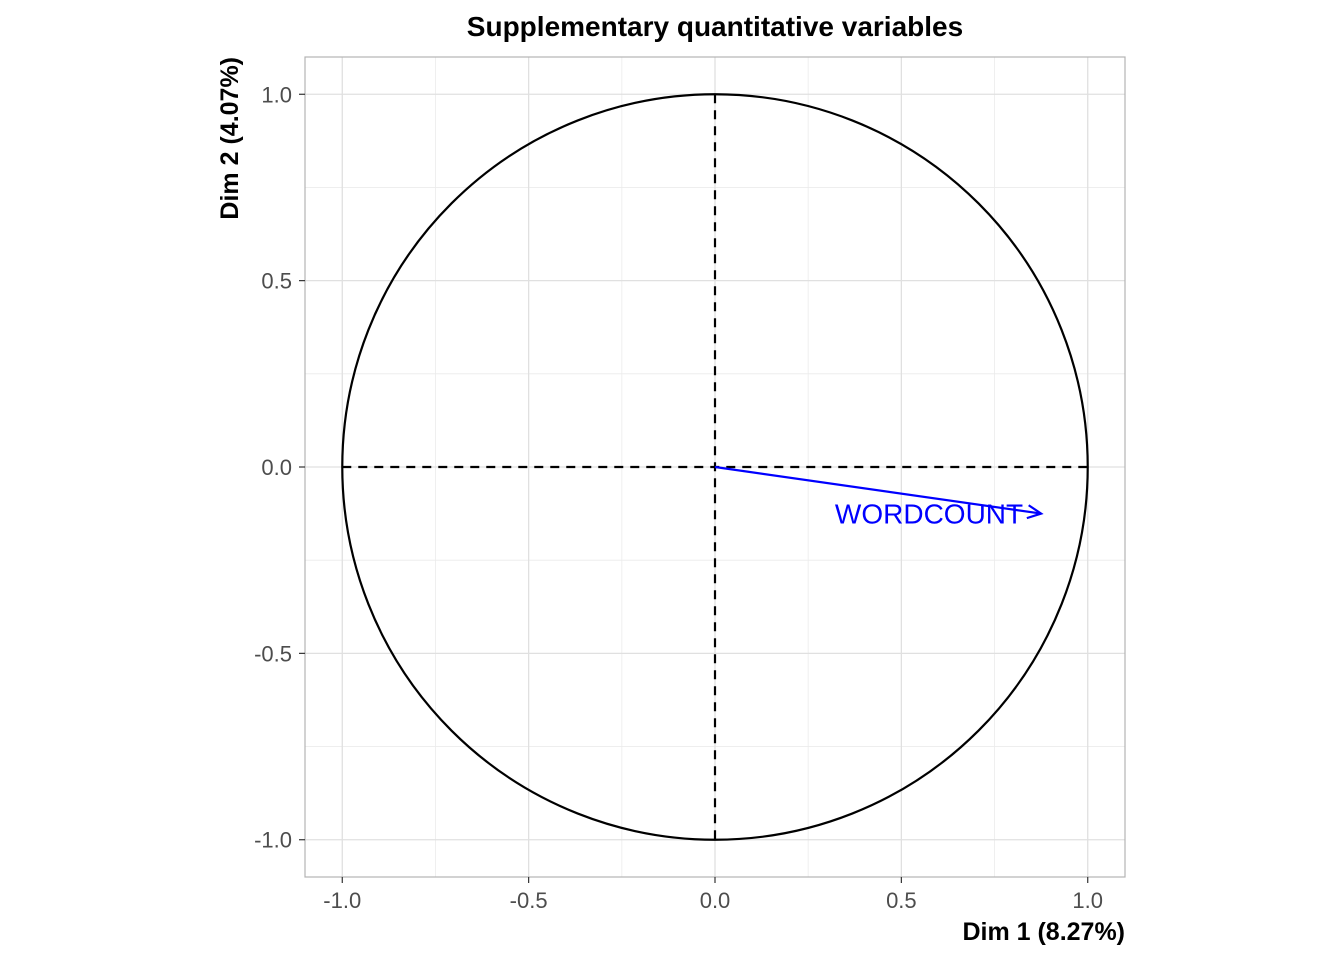 The width and height of the screenshot is (1344, 960). I want to click on vector-arrow-head, so click(1035, 512).